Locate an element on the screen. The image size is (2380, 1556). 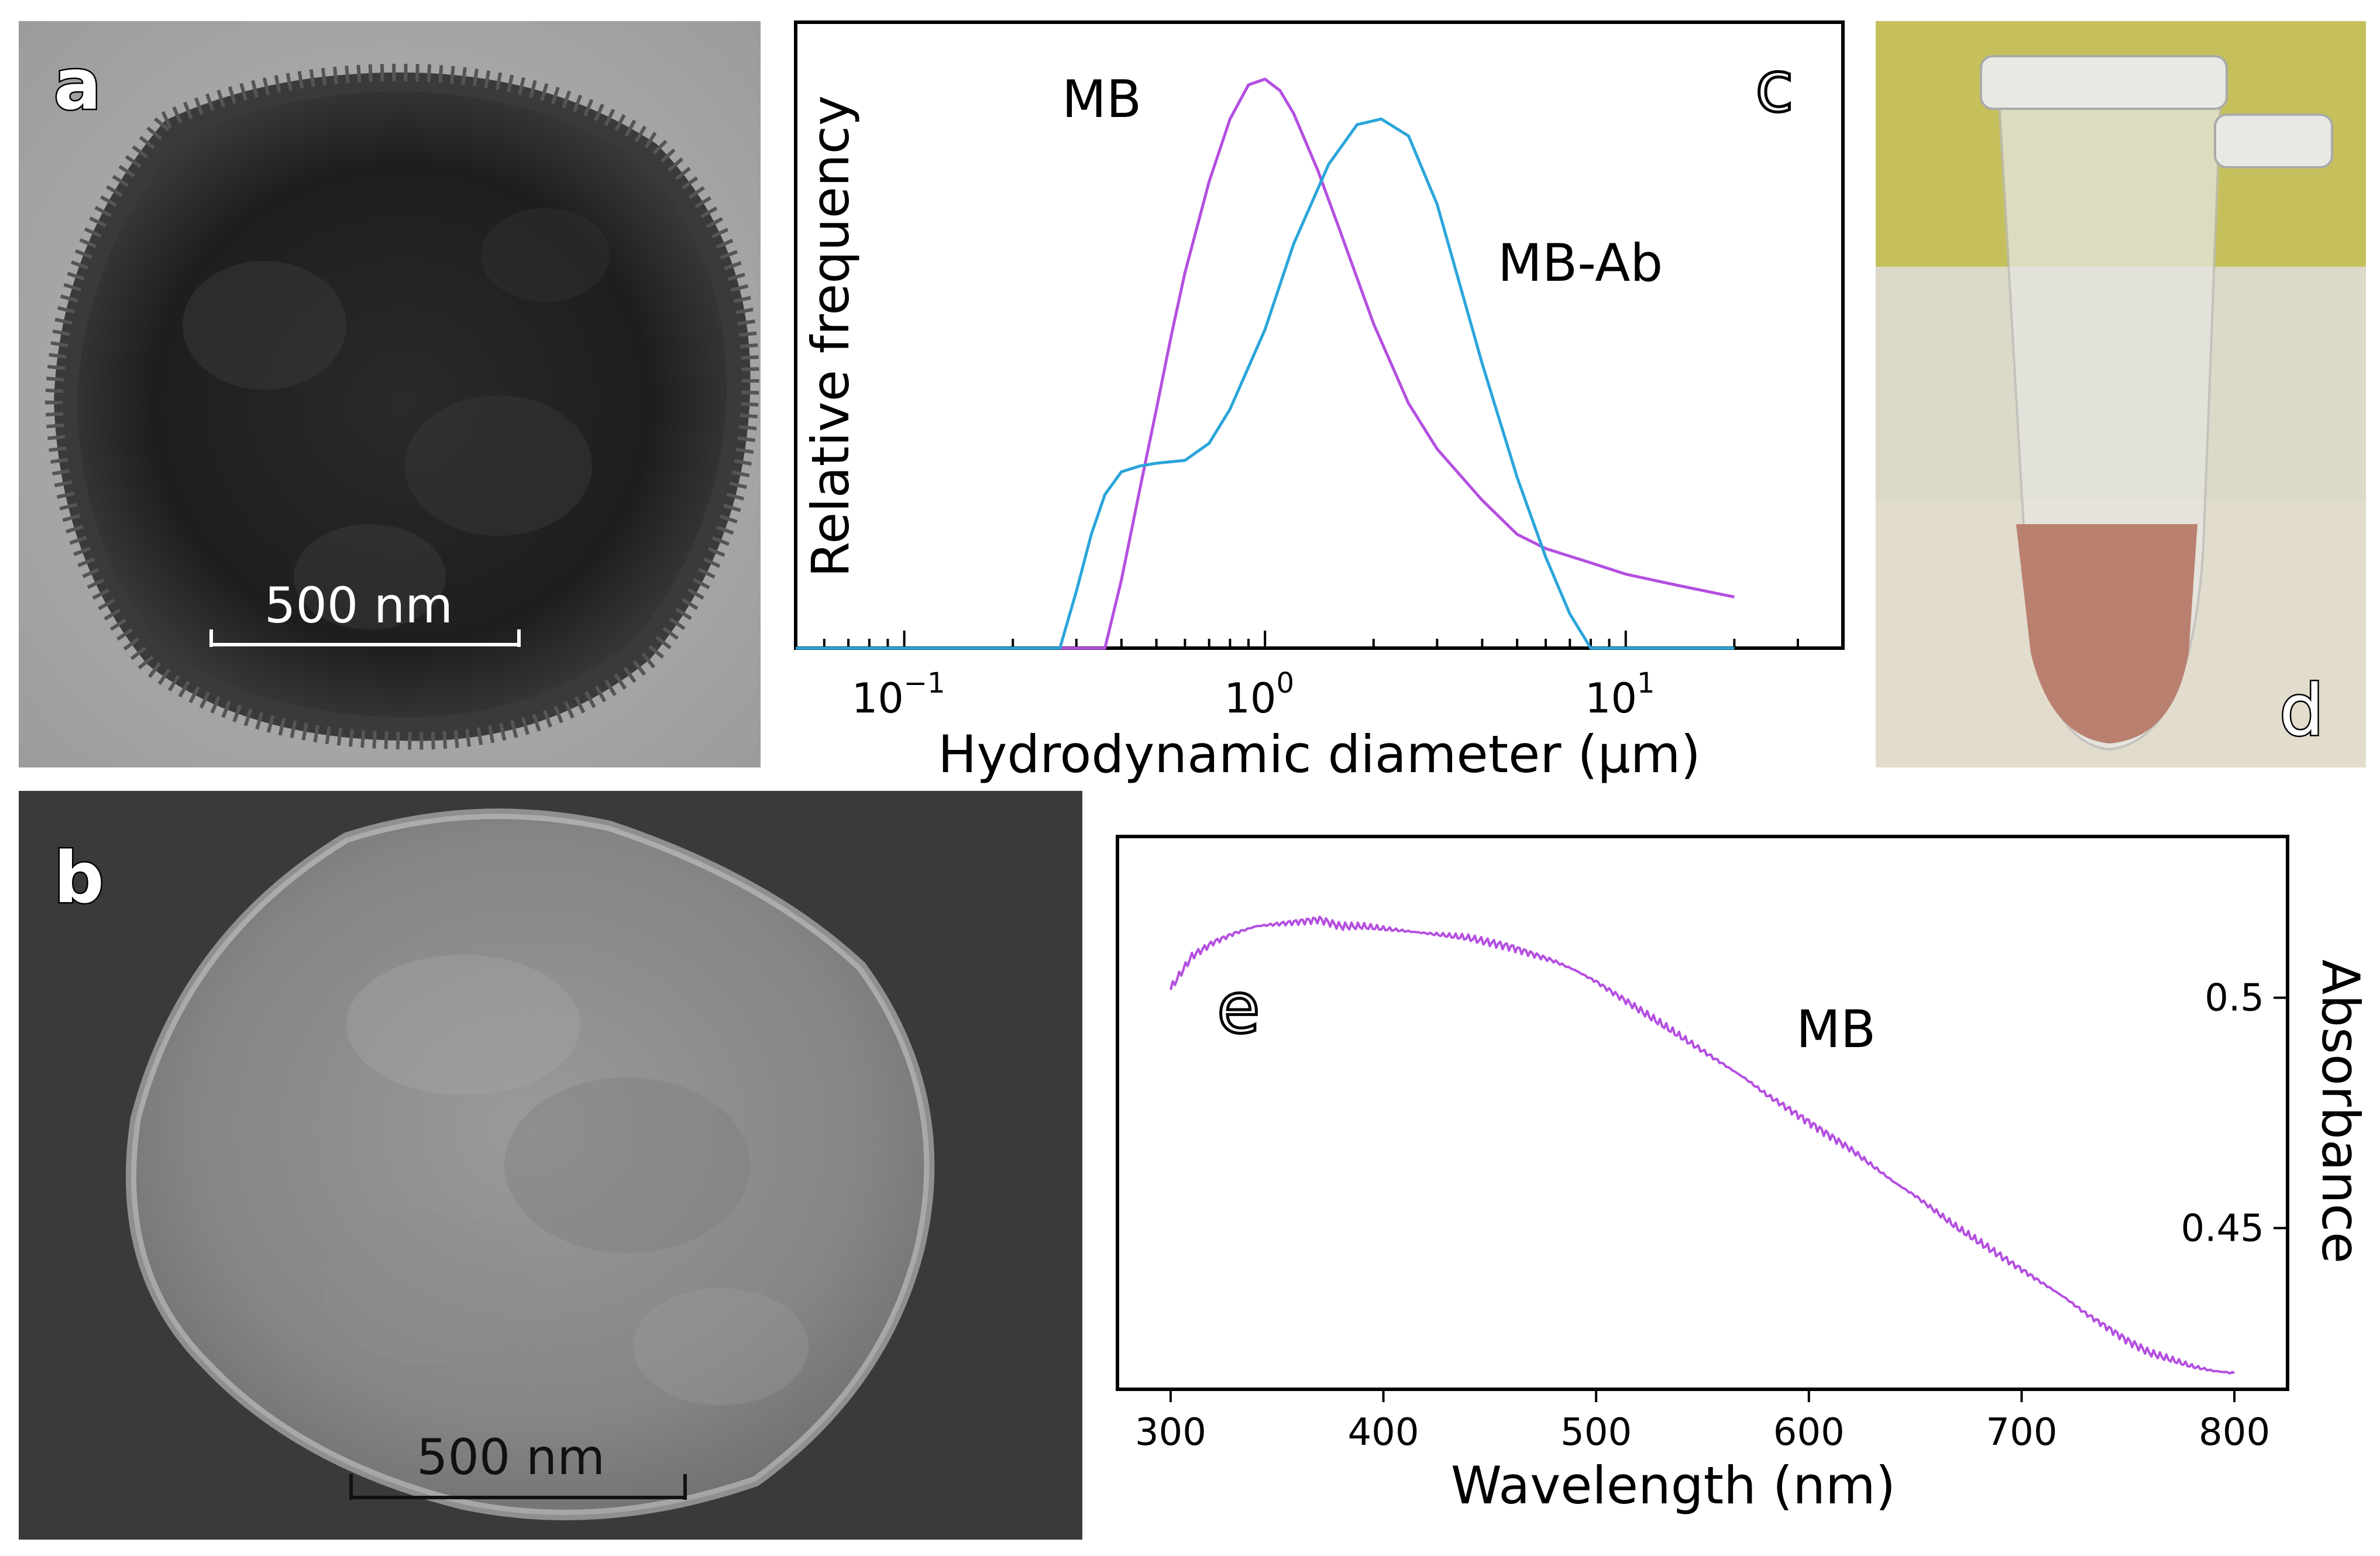
scale-bar-b is located at coordinates (518, 1487).